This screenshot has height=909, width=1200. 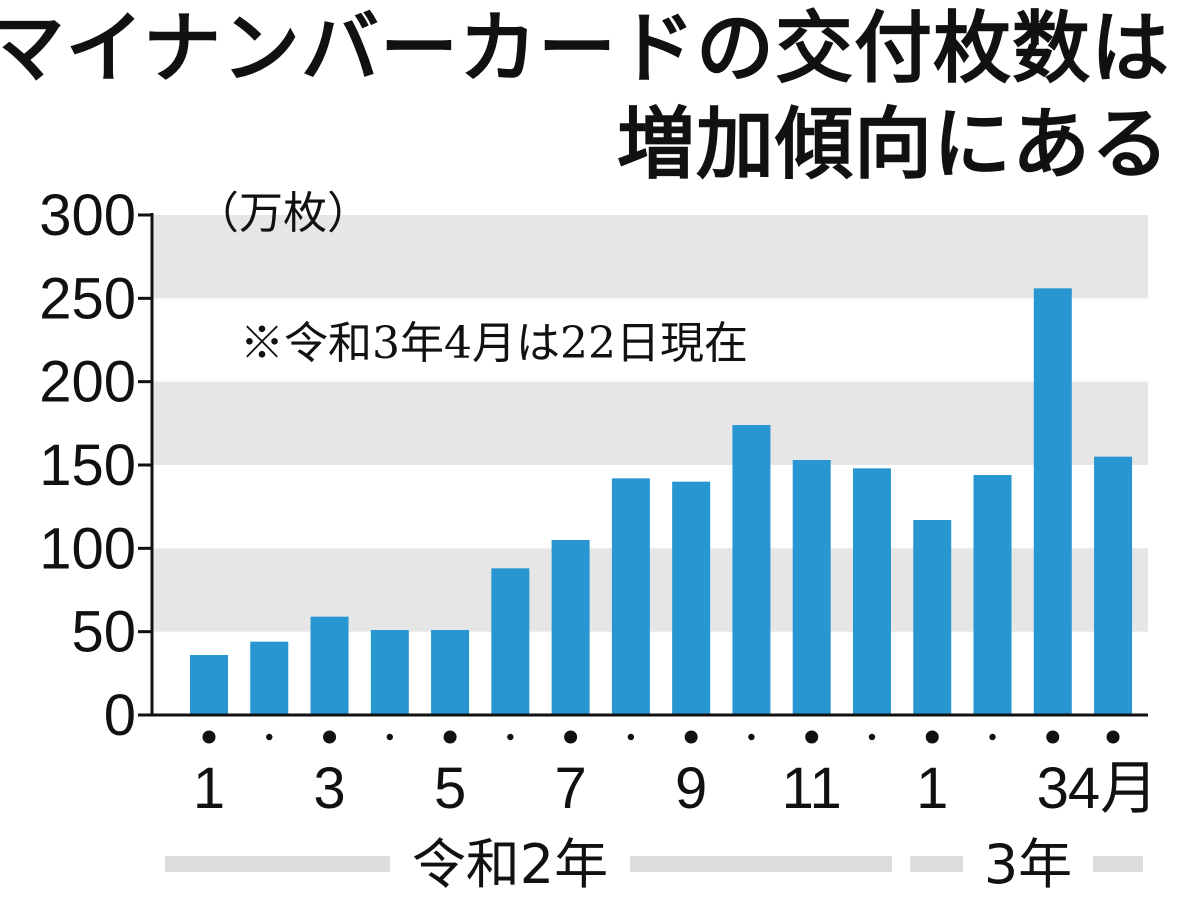 What do you see at coordinates (120, 715) in the screenshot?
I see `y-tick-label: 0` at bounding box center [120, 715].